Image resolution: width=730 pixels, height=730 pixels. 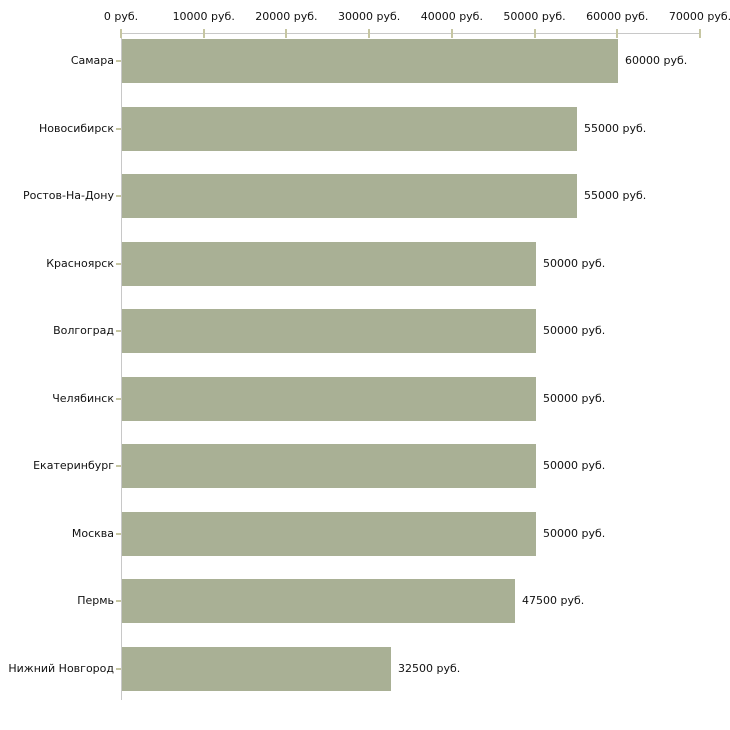 I want to click on category-label: Нижний Новгород, so click(x=61, y=668).